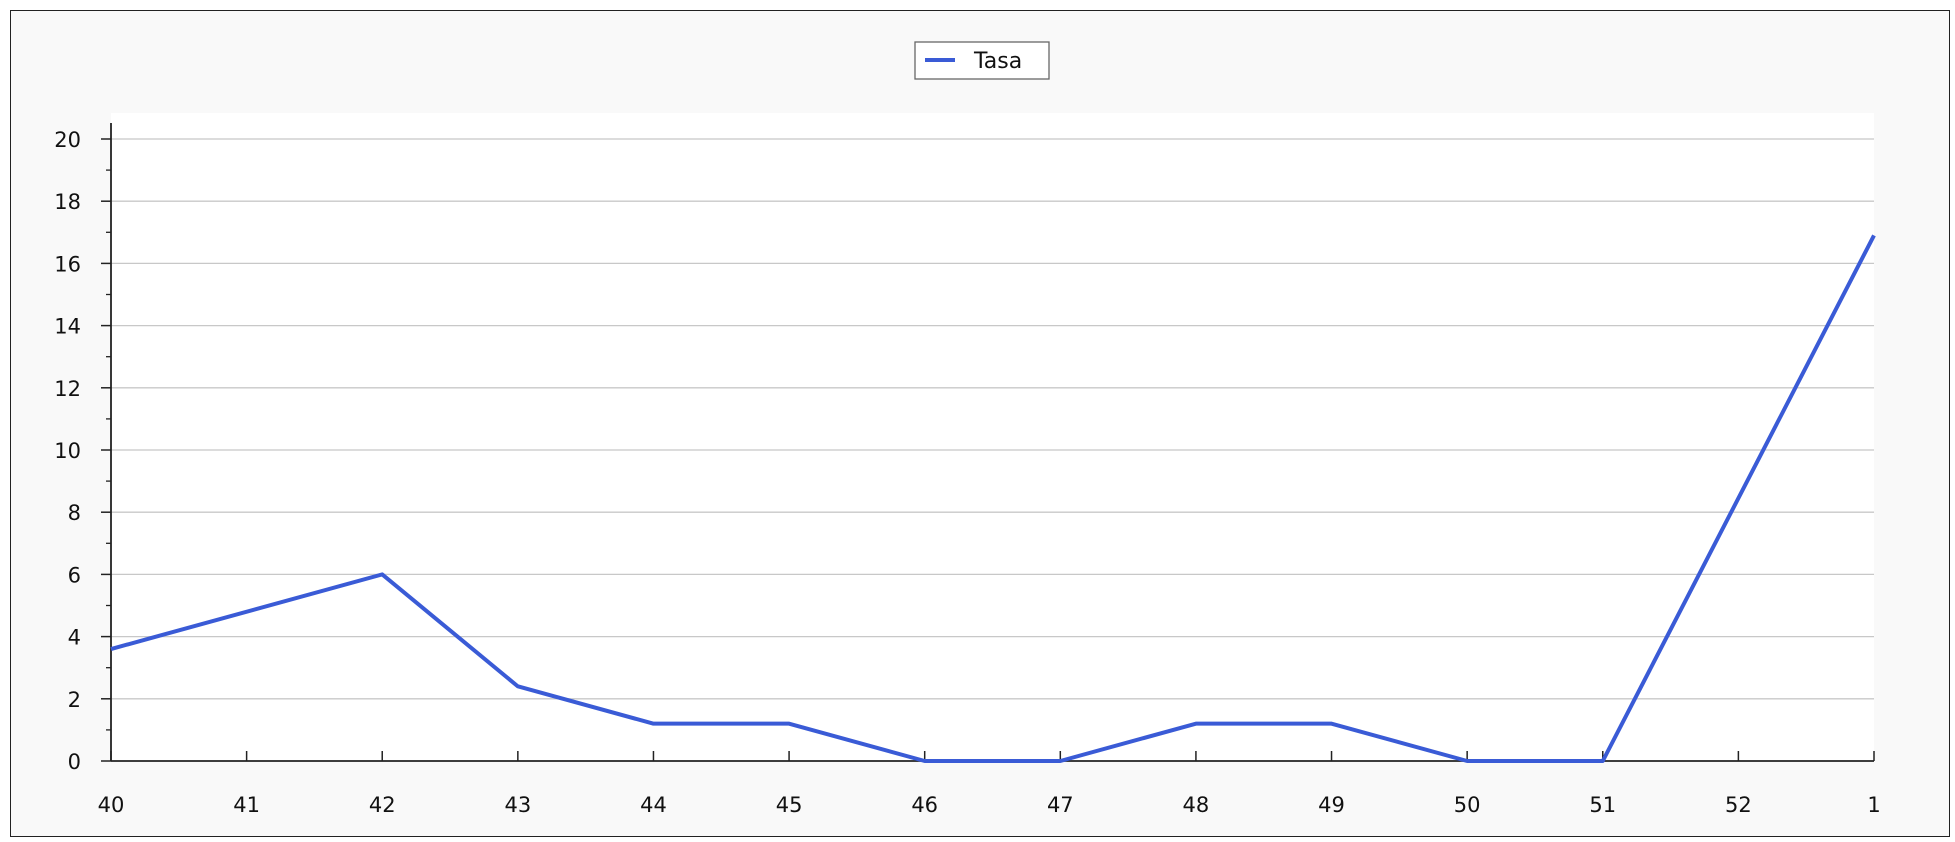 Image resolution: width=1955 pixels, height=842 pixels. What do you see at coordinates (67, 327) in the screenshot?
I see `y-tick-label: 14` at bounding box center [67, 327].